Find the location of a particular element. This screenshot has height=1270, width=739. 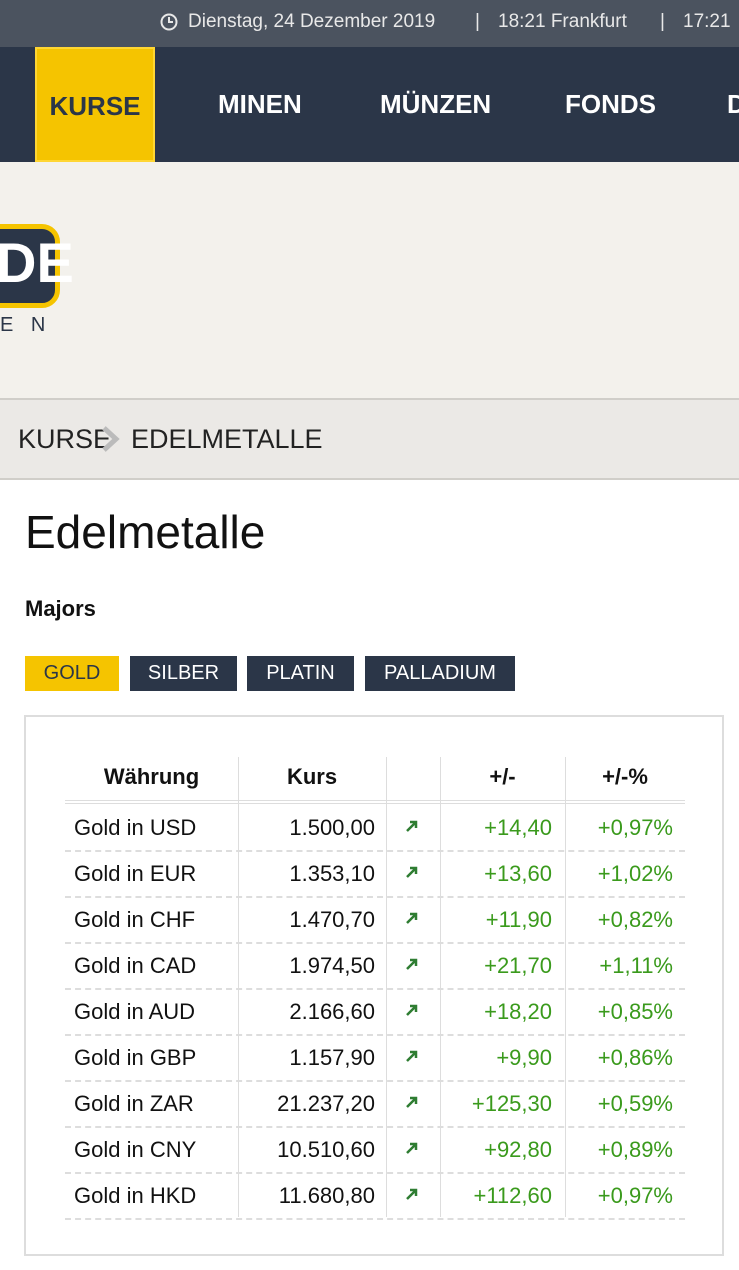

column-header: +/-% is located at coordinates (625, 776).